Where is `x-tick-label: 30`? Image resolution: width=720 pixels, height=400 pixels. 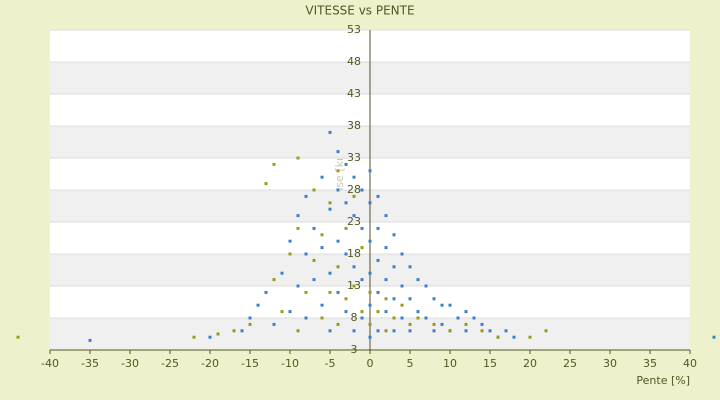 x-tick-label: 30 is located at coordinates (610, 363).